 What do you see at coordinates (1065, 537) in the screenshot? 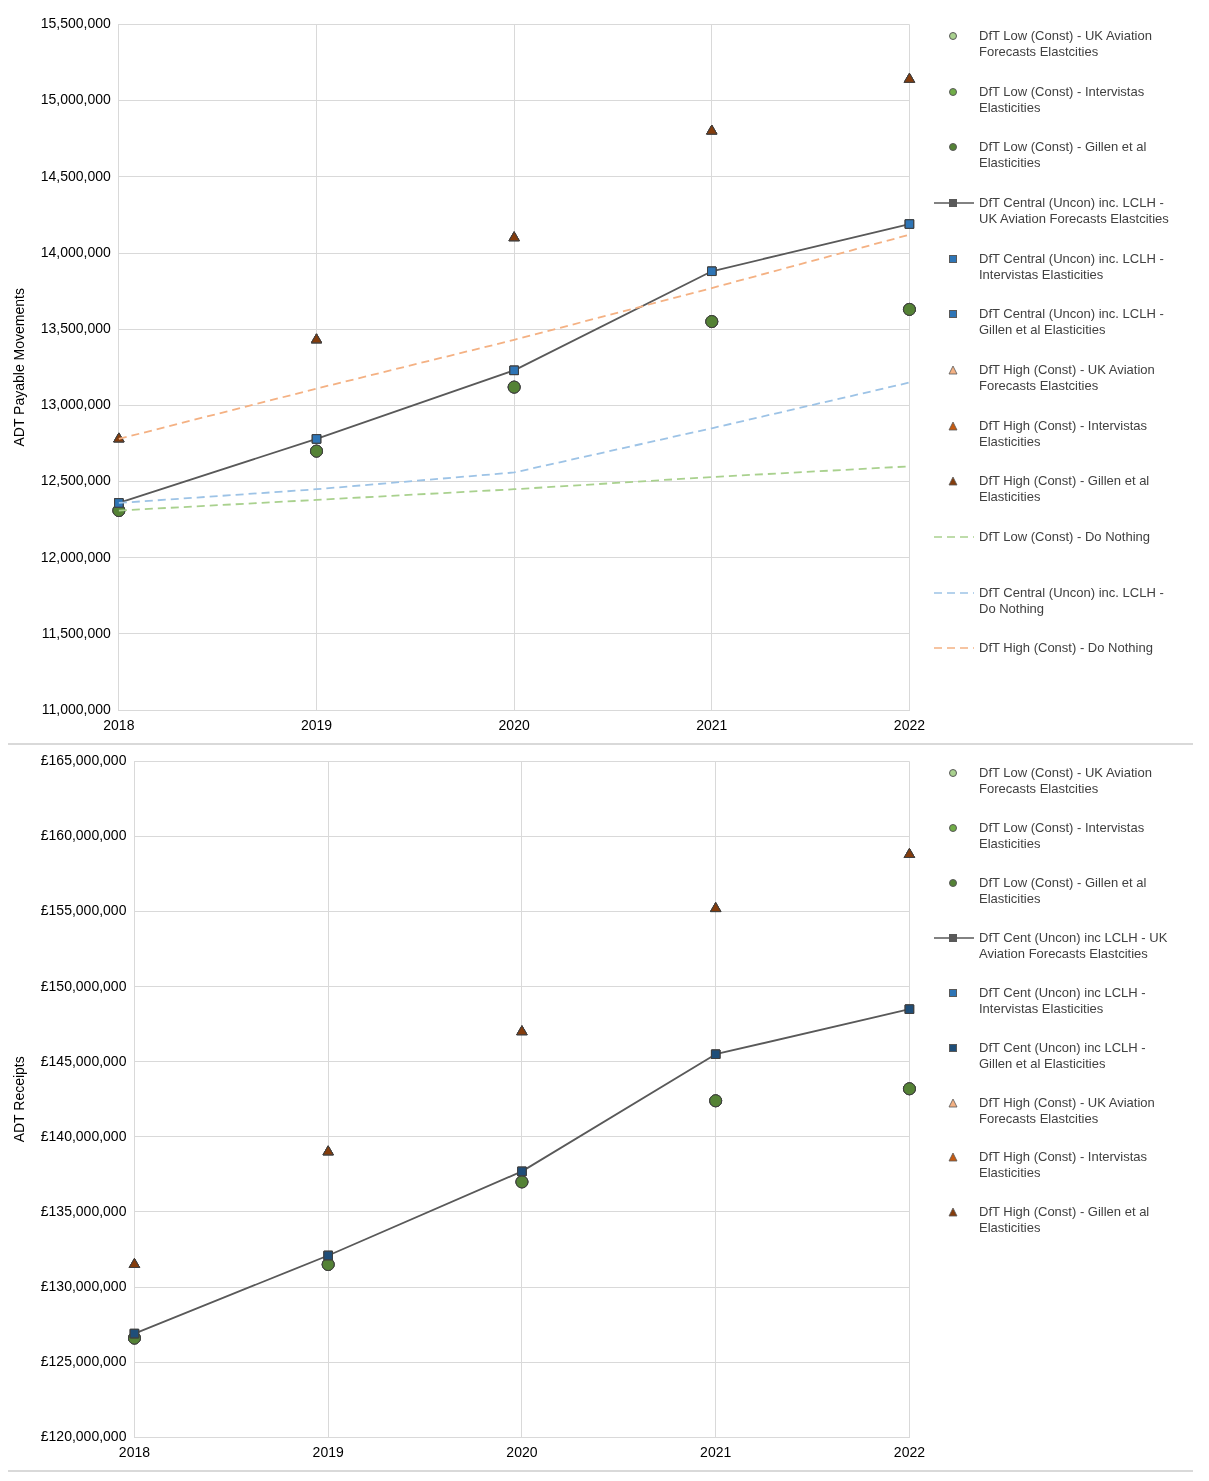
I see `legend-label: DfT Low (Const) - Do Nothing` at bounding box center [1065, 537].